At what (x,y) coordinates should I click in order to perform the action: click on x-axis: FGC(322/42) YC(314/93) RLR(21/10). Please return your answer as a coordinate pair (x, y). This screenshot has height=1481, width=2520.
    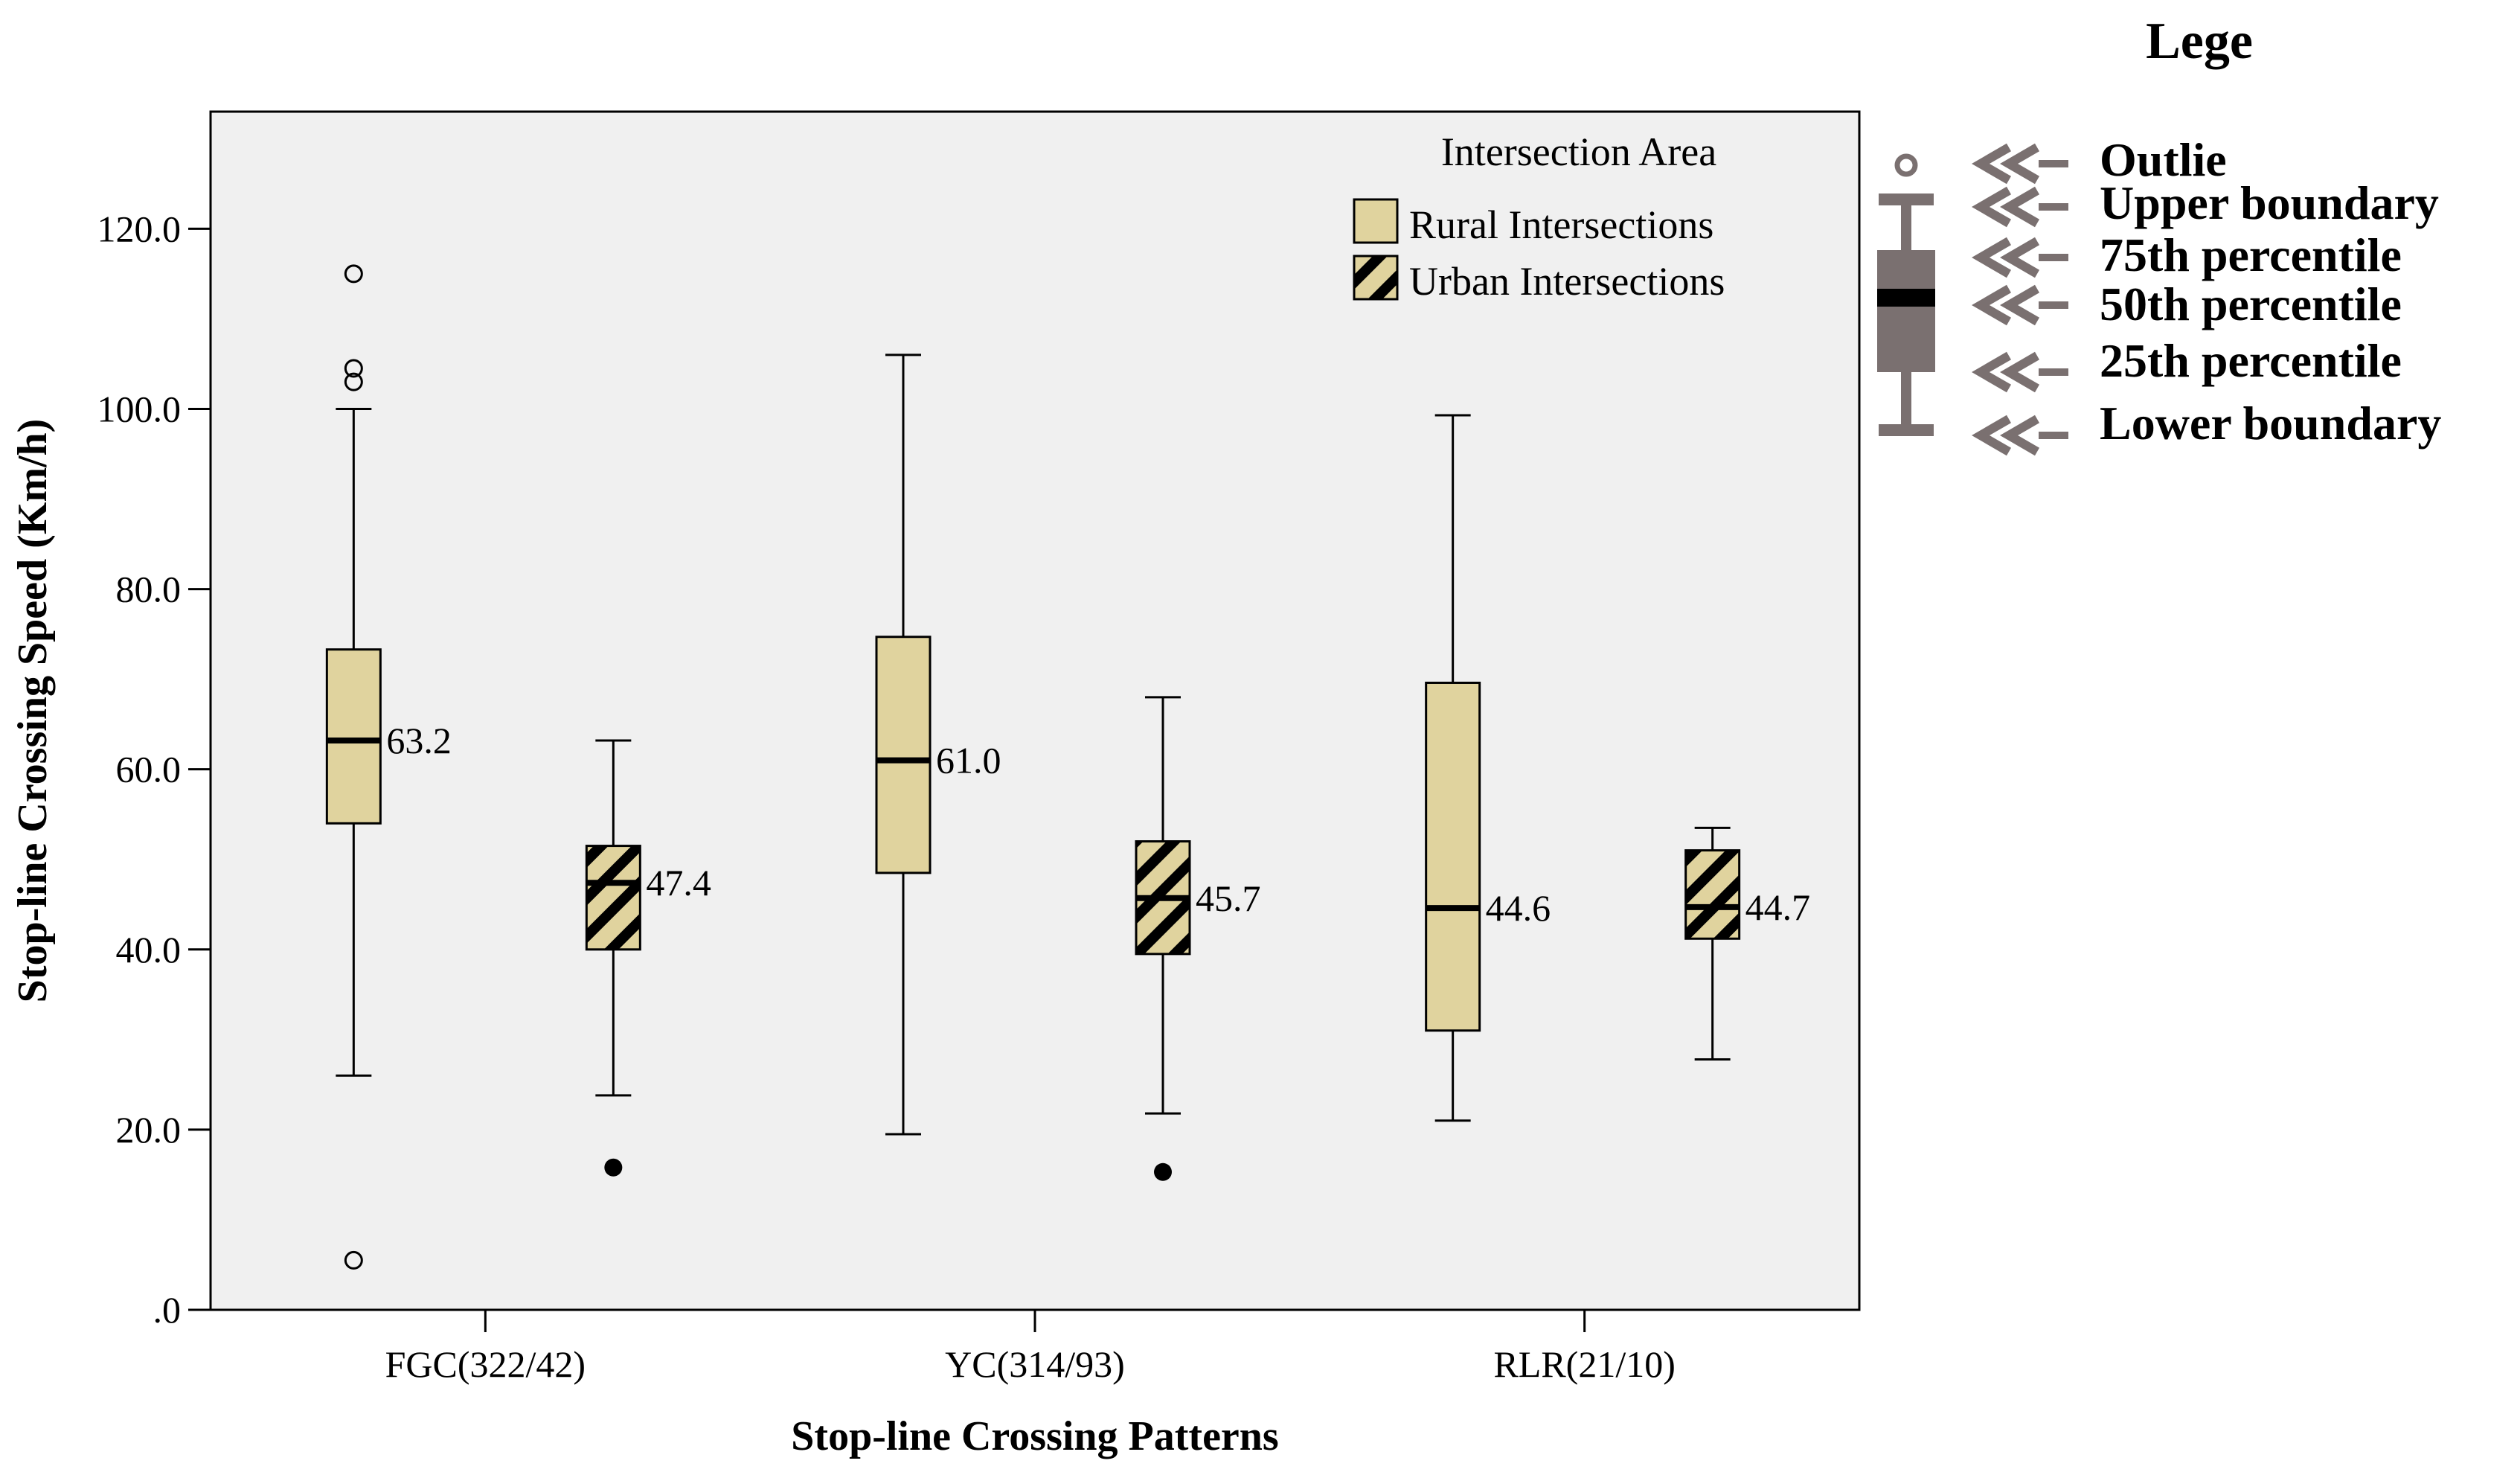
    Looking at the image, I should click on (1030, 1347).